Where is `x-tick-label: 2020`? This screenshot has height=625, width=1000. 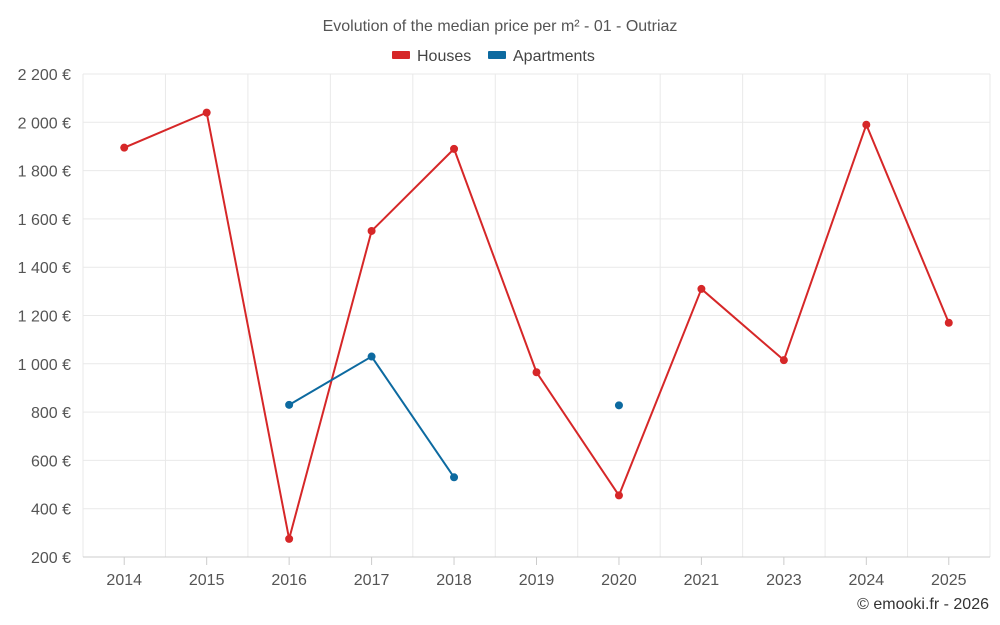 x-tick-label: 2020 is located at coordinates (619, 580).